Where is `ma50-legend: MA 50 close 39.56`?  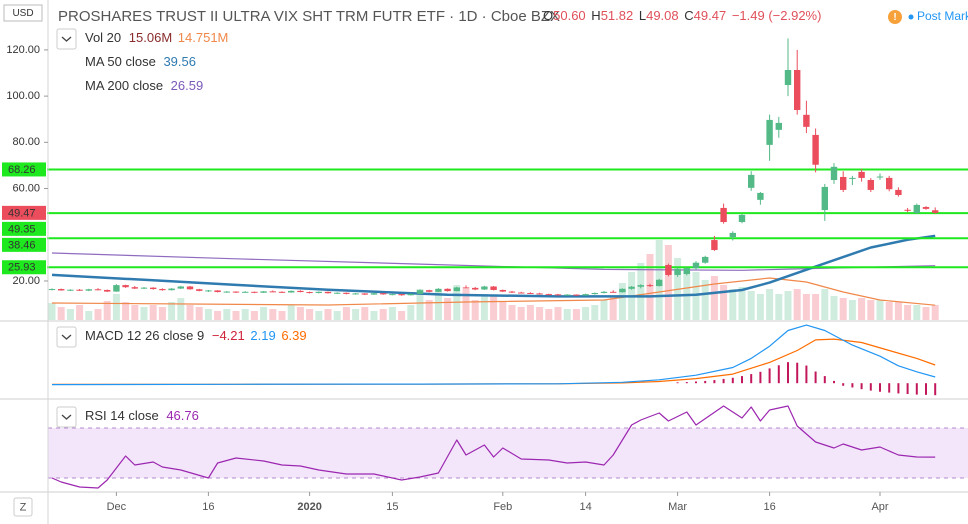
ma50-legend: MA 50 close 39.56 is located at coordinates (140, 61).